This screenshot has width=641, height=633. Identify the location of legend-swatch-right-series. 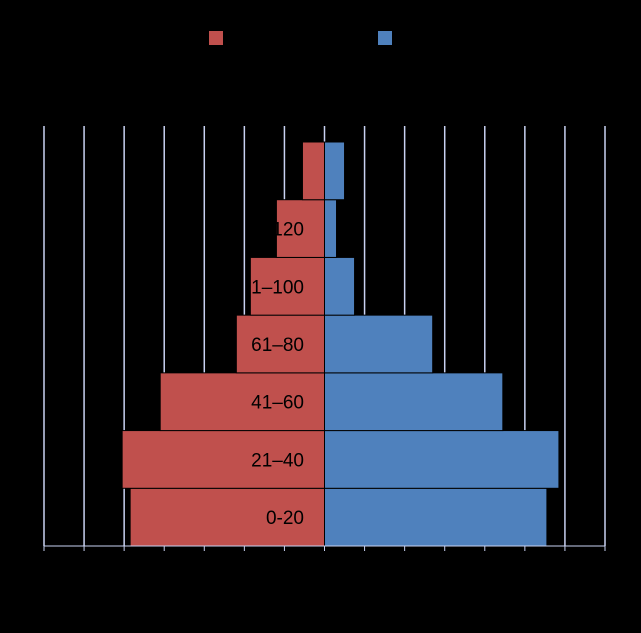
(385, 38).